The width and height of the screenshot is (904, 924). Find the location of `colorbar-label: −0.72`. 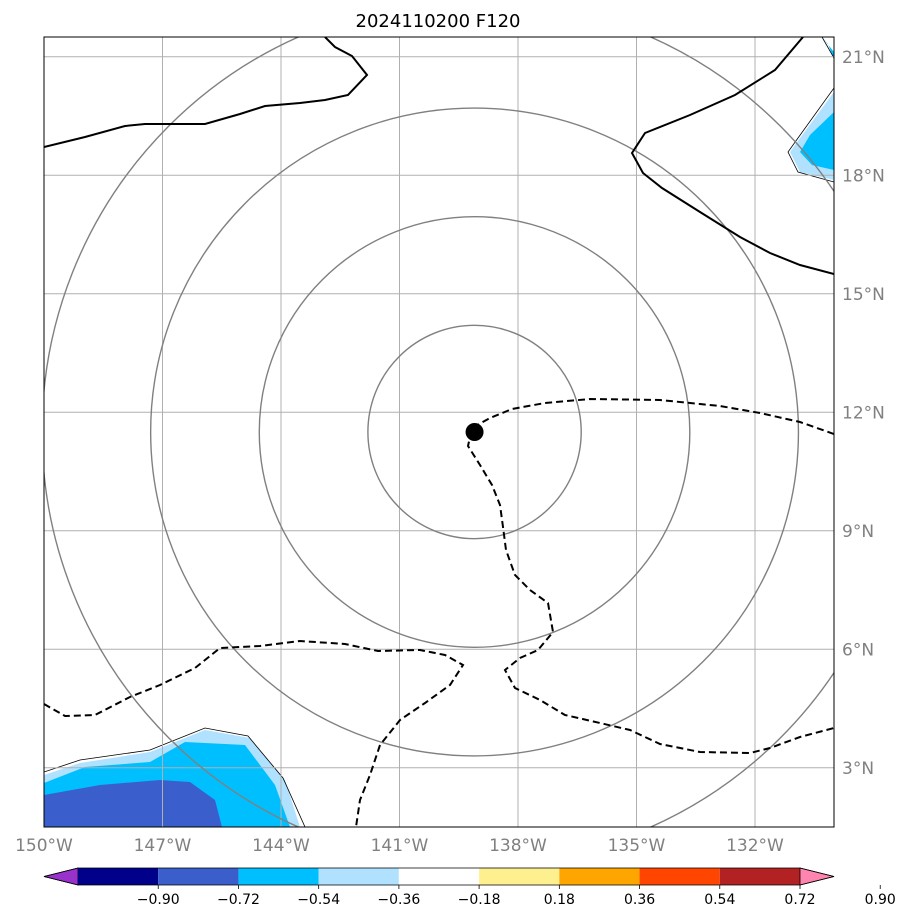

colorbar-label: −0.72 is located at coordinates (238, 900).